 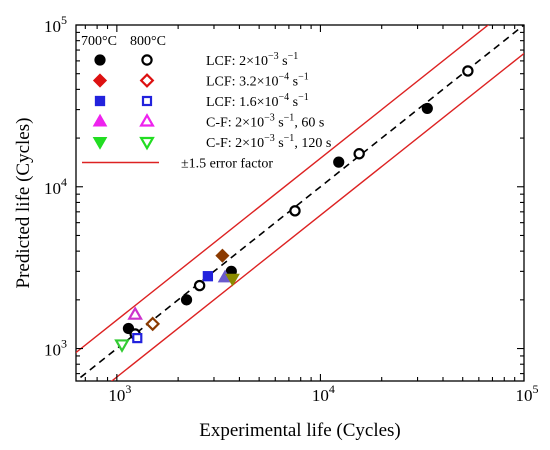 What do you see at coordinates (222, 255) in the screenshot?
I see `data-point-diamond-filled` at bounding box center [222, 255].